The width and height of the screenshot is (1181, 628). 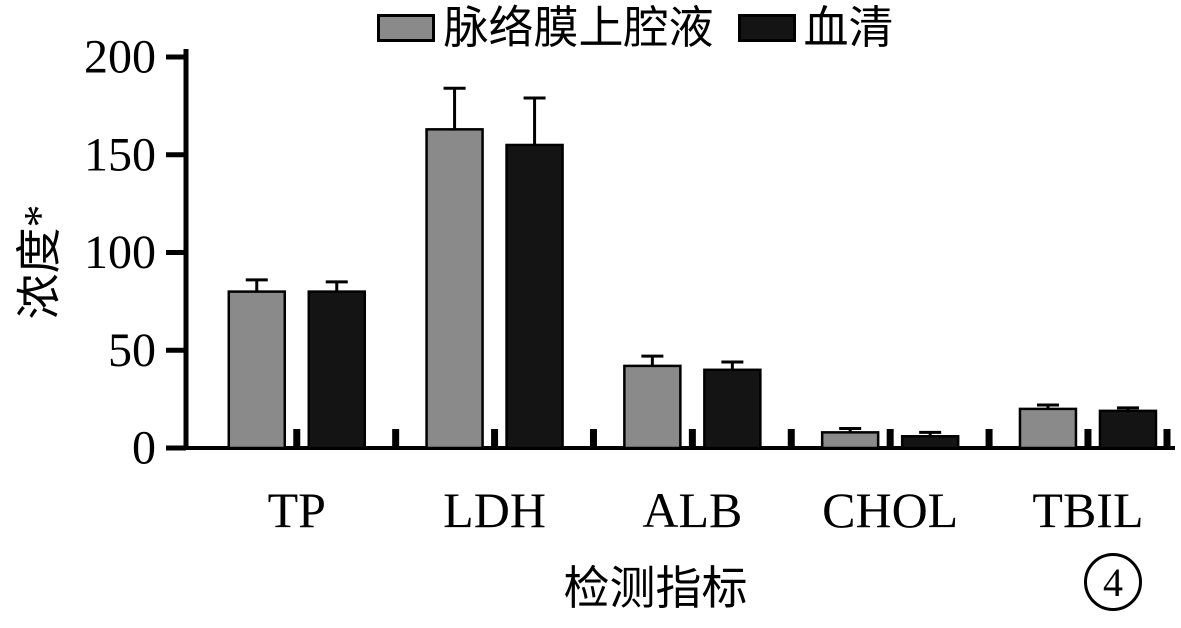 What do you see at coordinates (144, 448) in the screenshot?
I see `y-tick-label: 0` at bounding box center [144, 448].